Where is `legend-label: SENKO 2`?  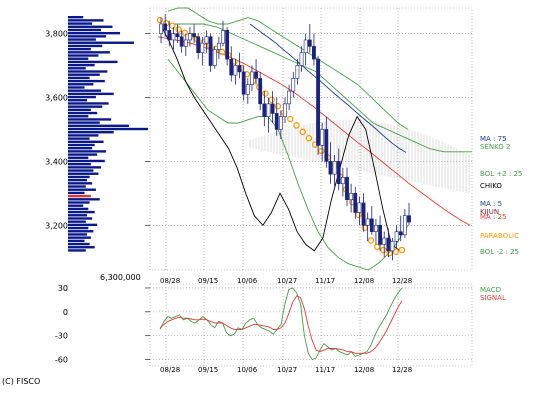 legend-label: SENKO 2 is located at coordinates (495, 147).